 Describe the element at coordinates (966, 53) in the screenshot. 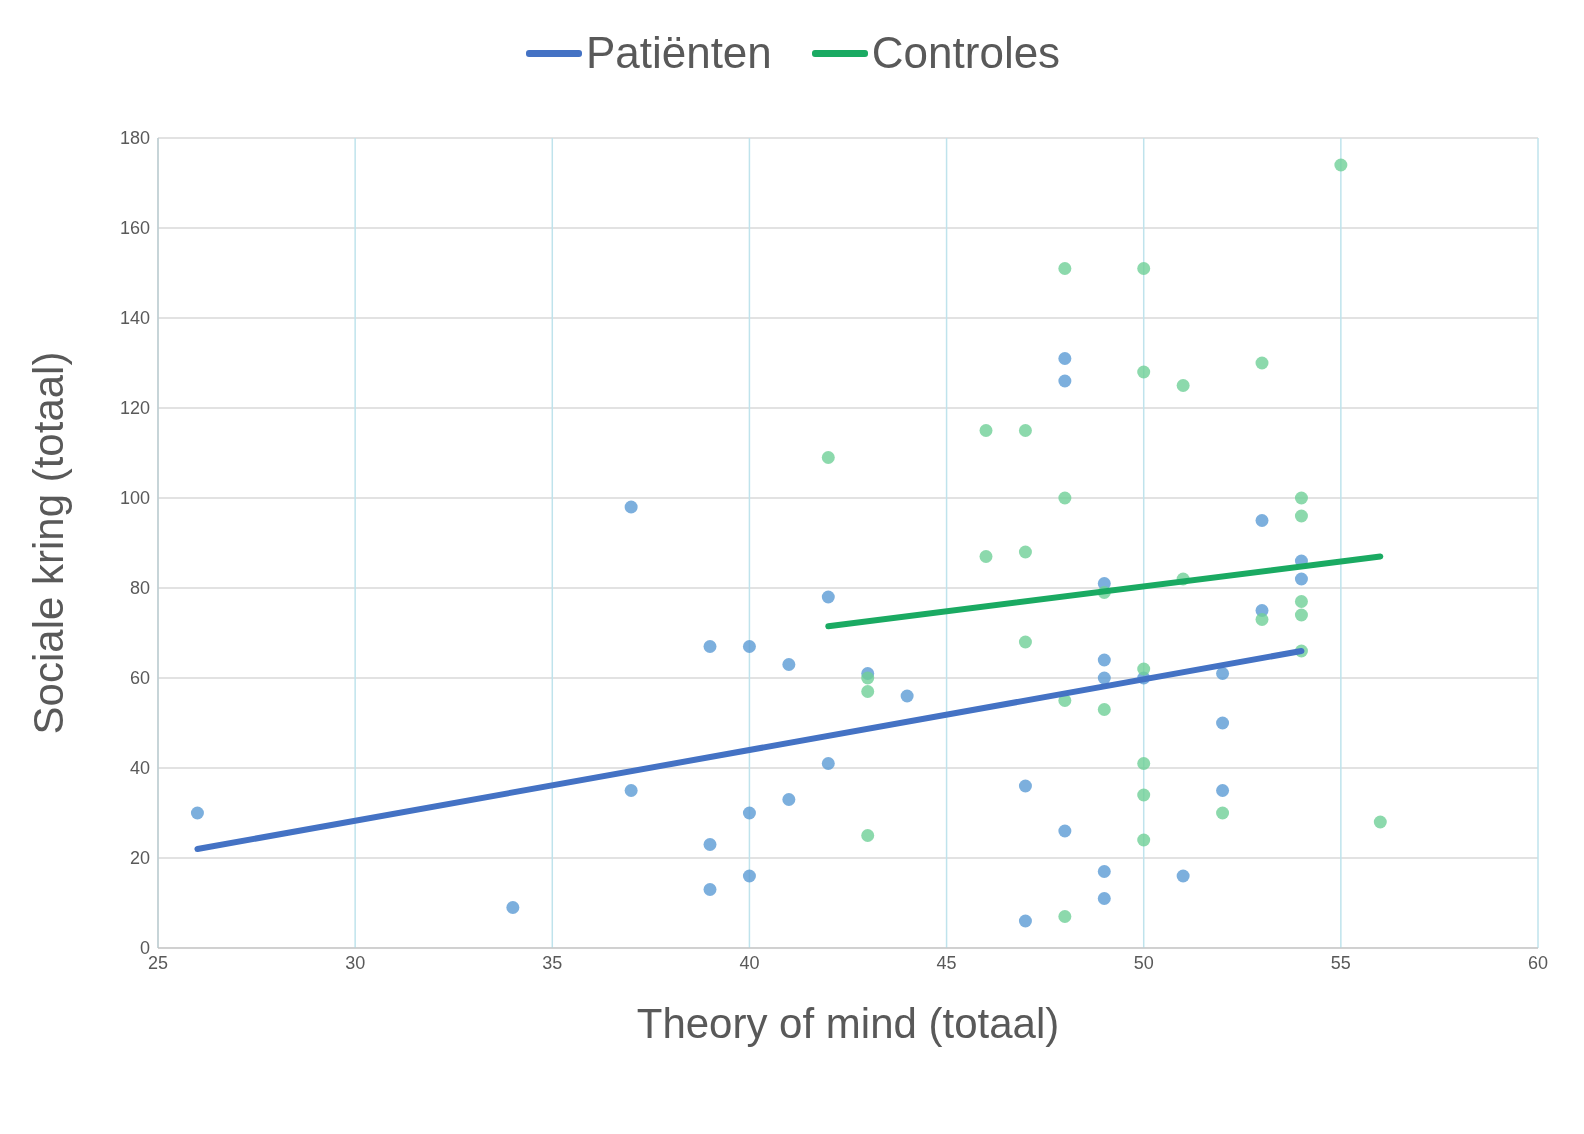

I see `legend-label: Controles` at that location.